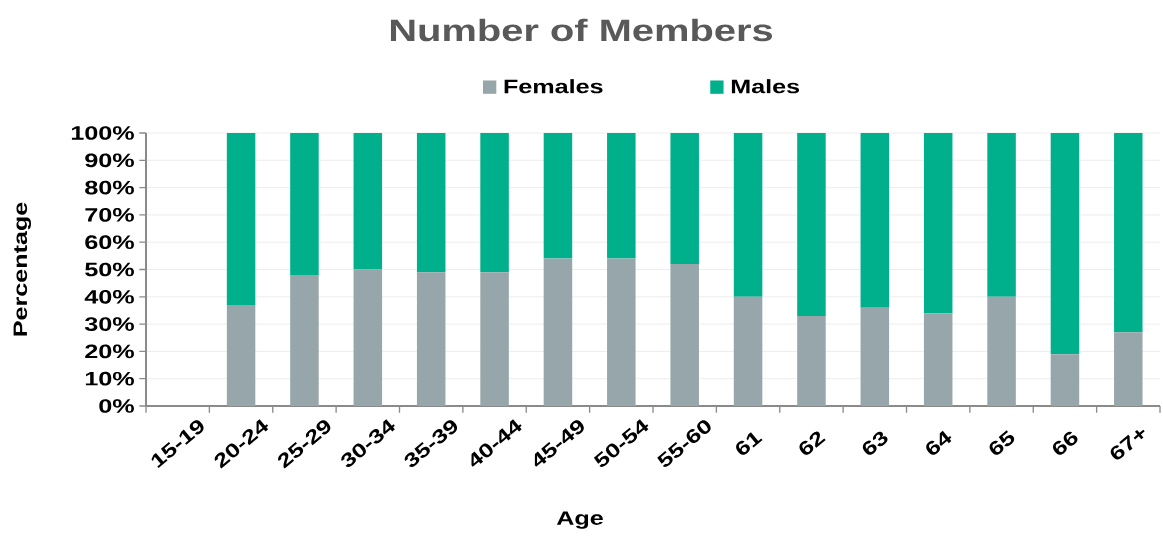  I want to click on y-tick-label: 90%, so click(109, 160).